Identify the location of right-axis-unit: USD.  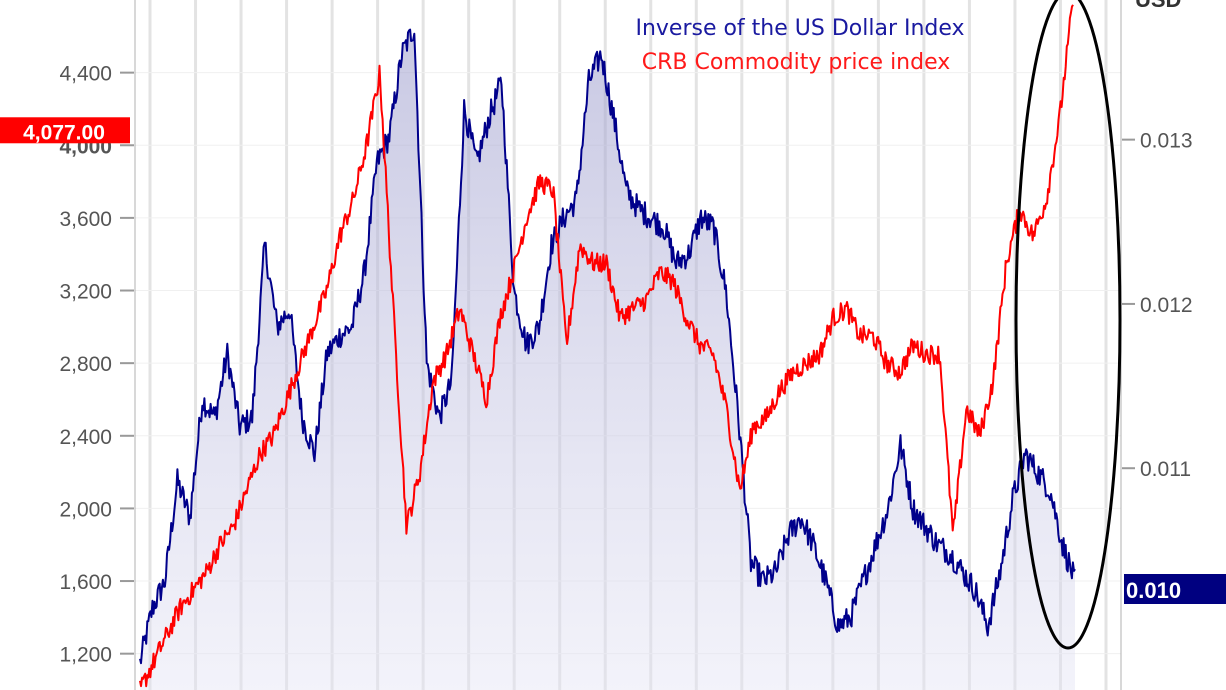
(1158, 6).